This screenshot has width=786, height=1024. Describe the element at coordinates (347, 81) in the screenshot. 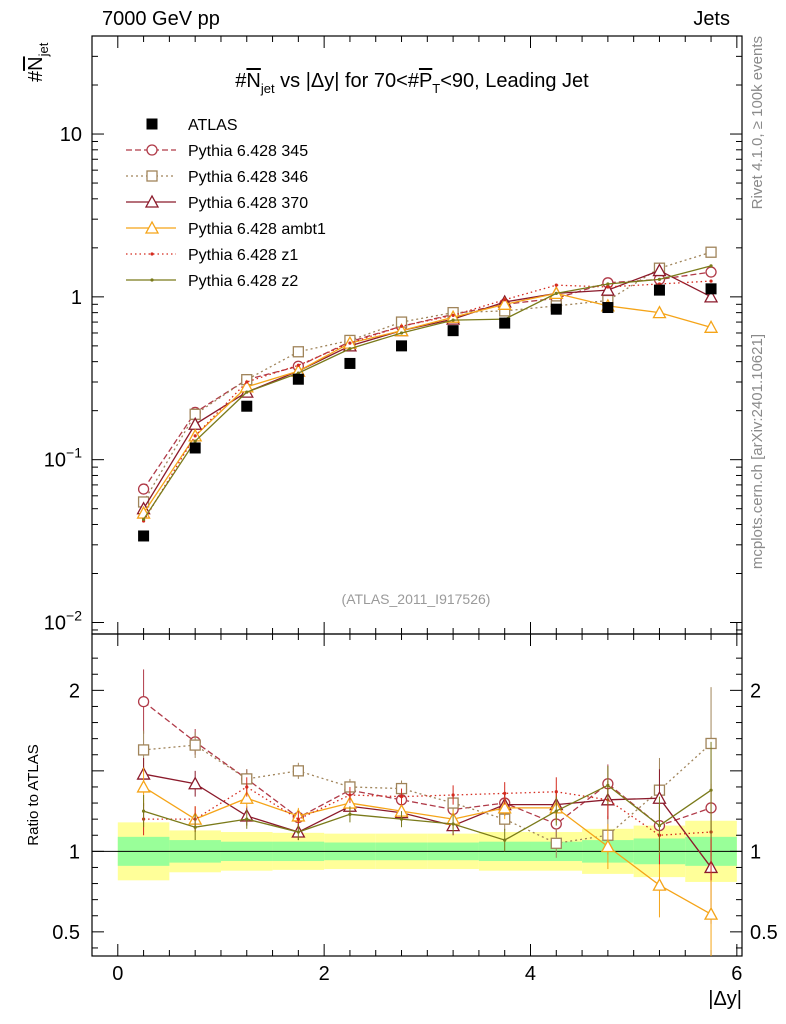

I see `title-part-d: vs |Δy| for 70<#` at that location.